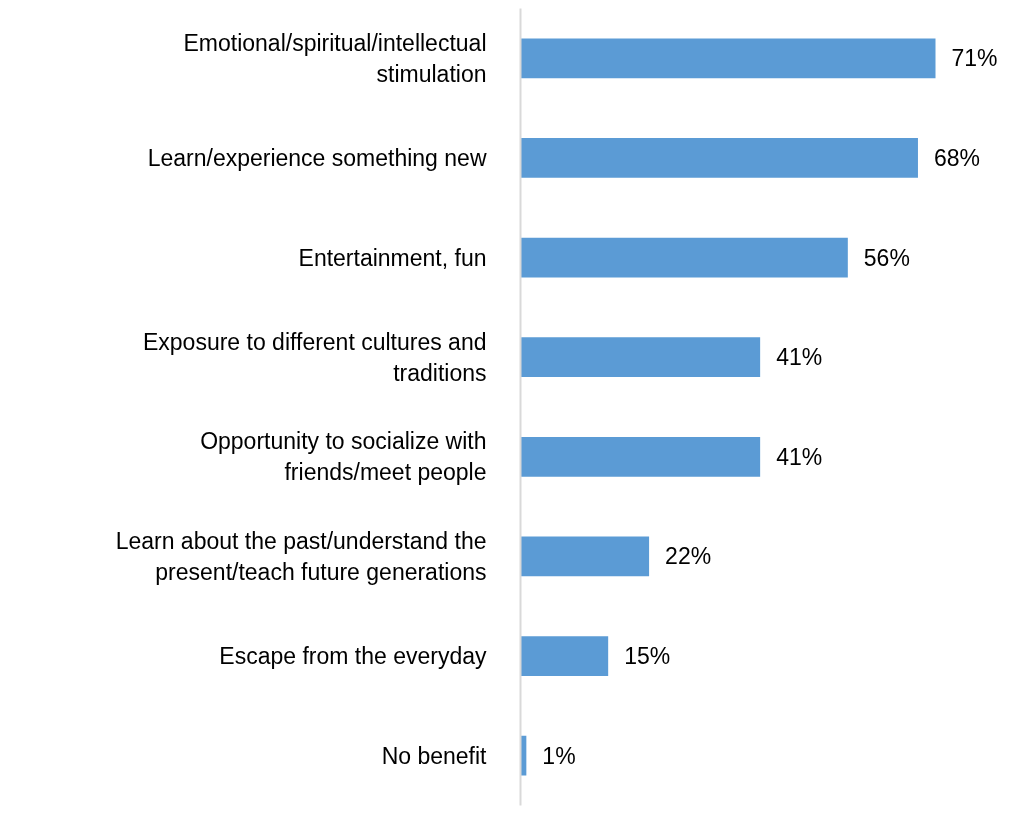 The image size is (1023, 813). I want to click on y-tick-label: Entertainment, fun, so click(392, 257).